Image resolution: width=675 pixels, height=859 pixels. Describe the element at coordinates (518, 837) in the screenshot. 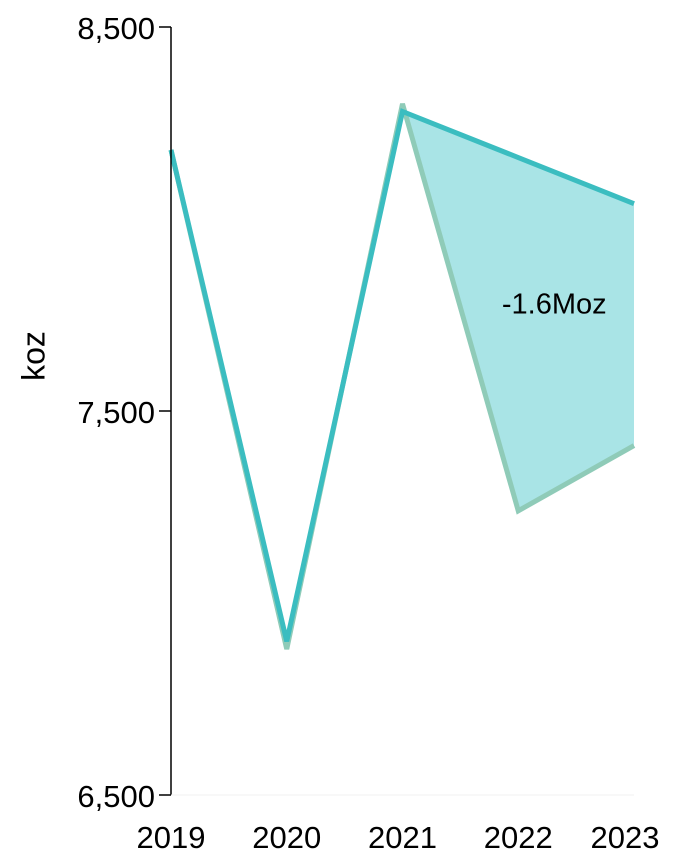

I see `x-tick-label: 2022` at that location.